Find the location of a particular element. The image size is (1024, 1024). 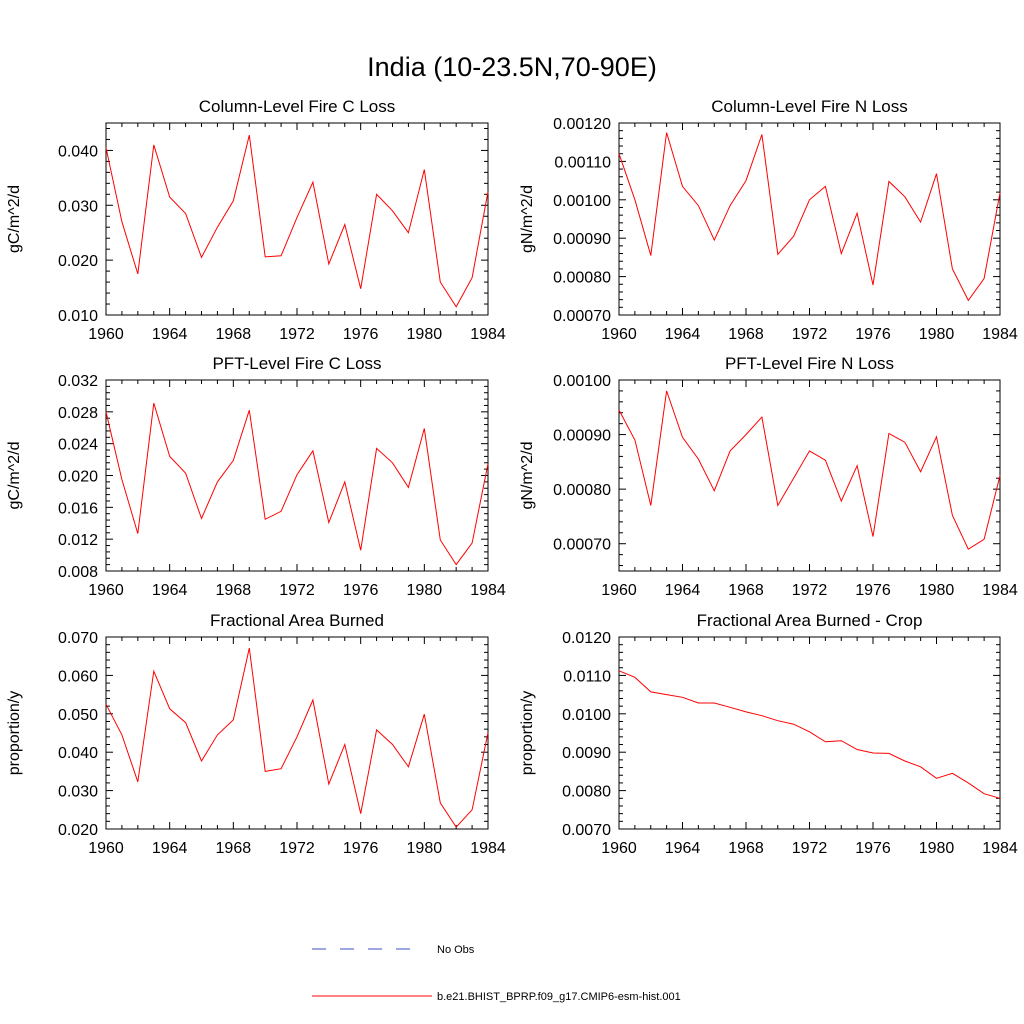

panel-title: Fractional Area Burned - Crop is located at coordinates (810, 620).